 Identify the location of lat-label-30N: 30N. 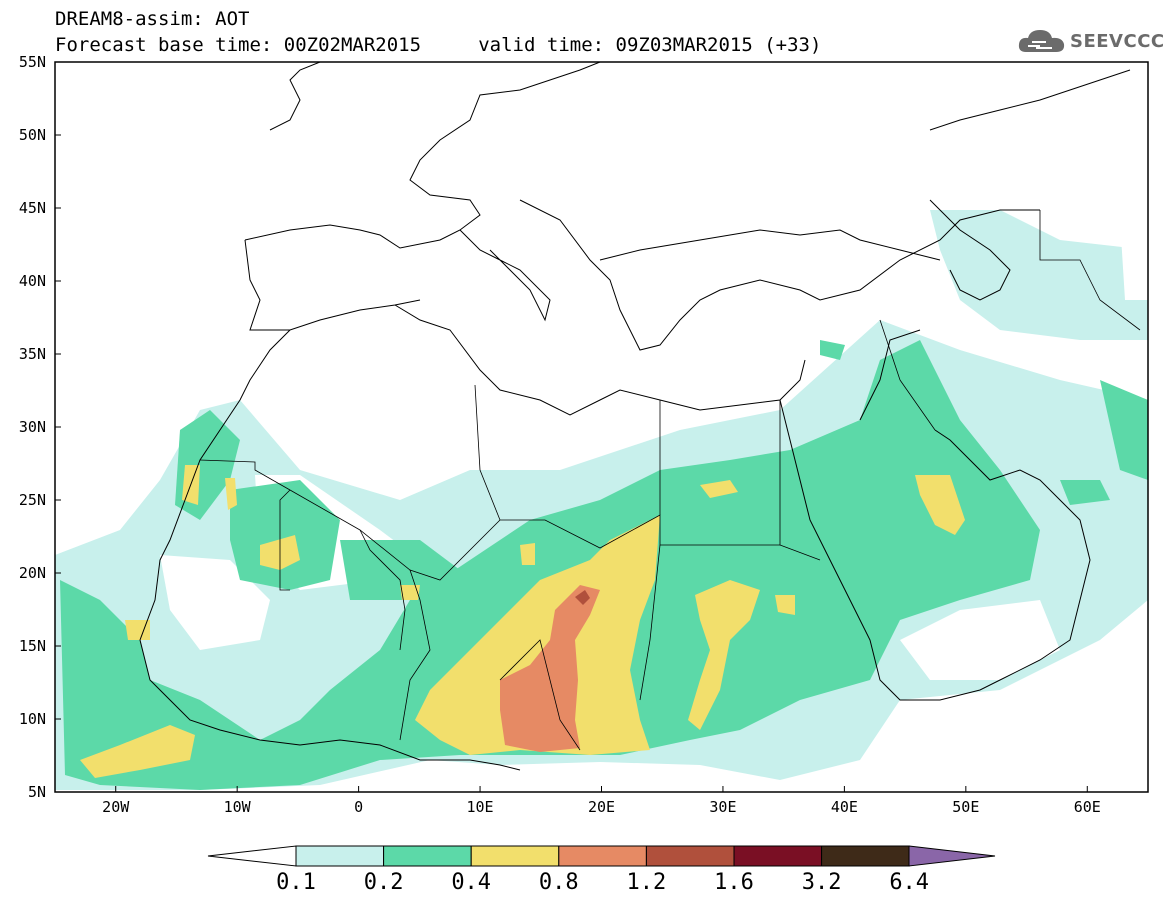
(32, 427).